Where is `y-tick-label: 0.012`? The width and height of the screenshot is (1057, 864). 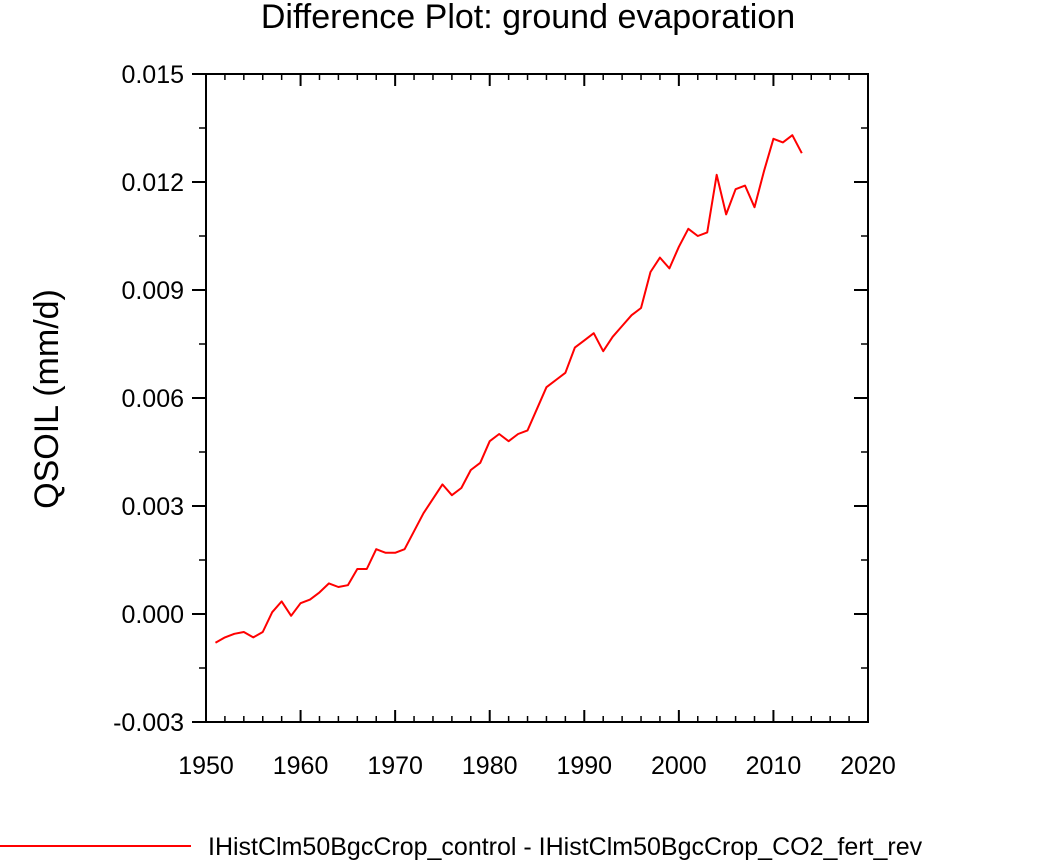 y-tick-label: 0.012 is located at coordinates (152, 183).